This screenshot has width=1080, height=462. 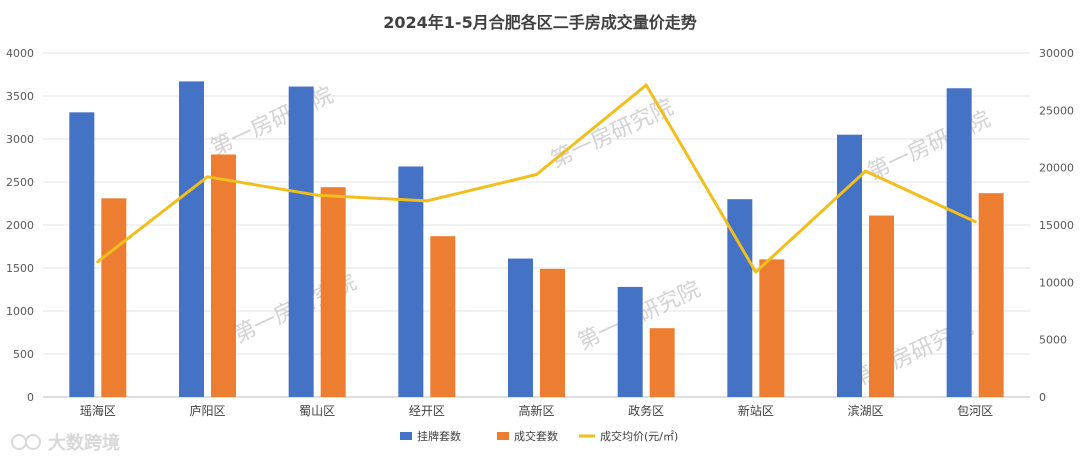 What do you see at coordinates (639, 436) in the screenshot?
I see `legend-label: 成交均价(元/㎡)` at bounding box center [639, 436].